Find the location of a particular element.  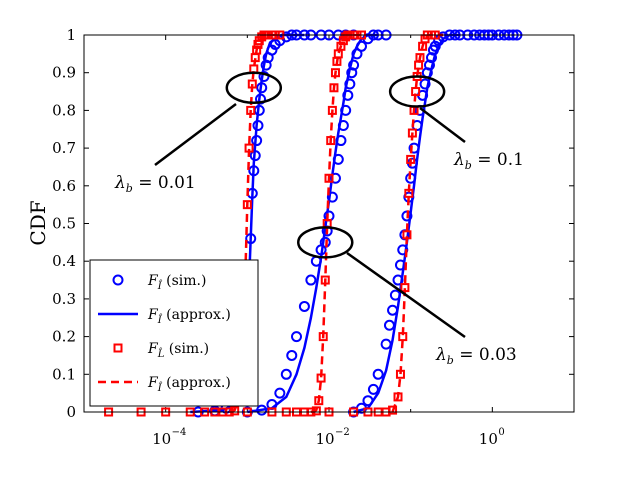

y-tick-label: 0.2 is located at coordinates (64, 337).